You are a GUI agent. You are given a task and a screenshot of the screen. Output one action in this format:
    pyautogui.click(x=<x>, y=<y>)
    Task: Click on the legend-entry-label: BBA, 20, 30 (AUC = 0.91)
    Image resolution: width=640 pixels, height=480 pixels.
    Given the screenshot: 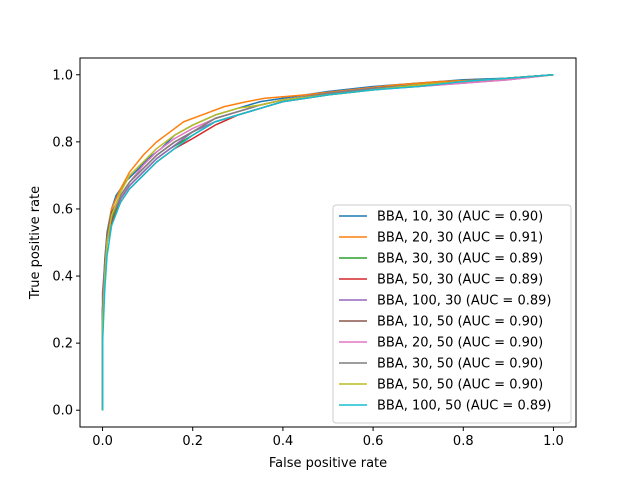 What is the action you would take?
    pyautogui.click(x=460, y=238)
    